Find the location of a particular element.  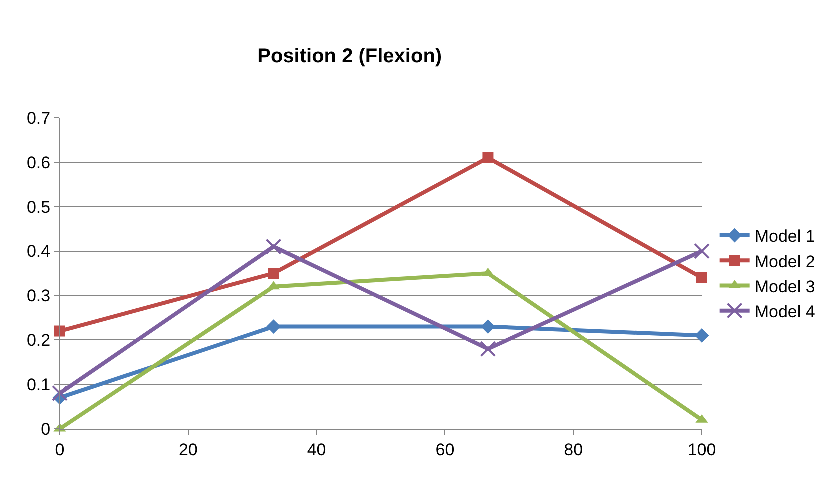

y-tick-label: 0.3 is located at coordinates (38, 296).